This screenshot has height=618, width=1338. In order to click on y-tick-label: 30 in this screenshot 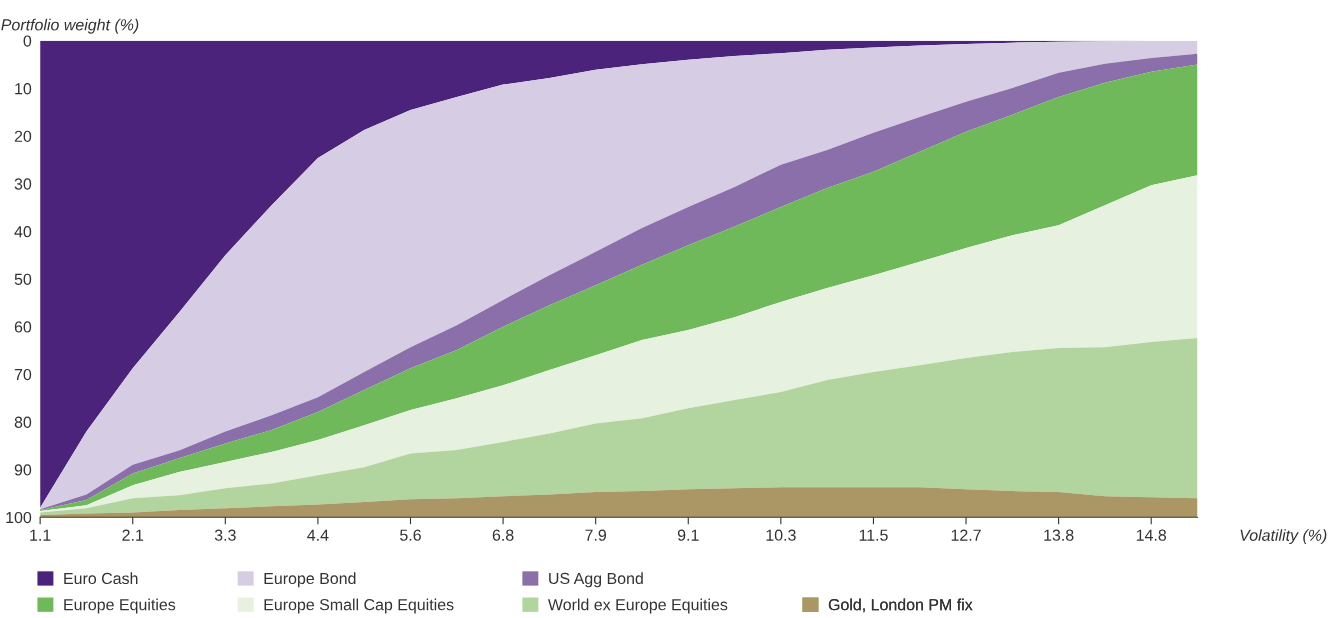, I will do `click(23, 184)`.